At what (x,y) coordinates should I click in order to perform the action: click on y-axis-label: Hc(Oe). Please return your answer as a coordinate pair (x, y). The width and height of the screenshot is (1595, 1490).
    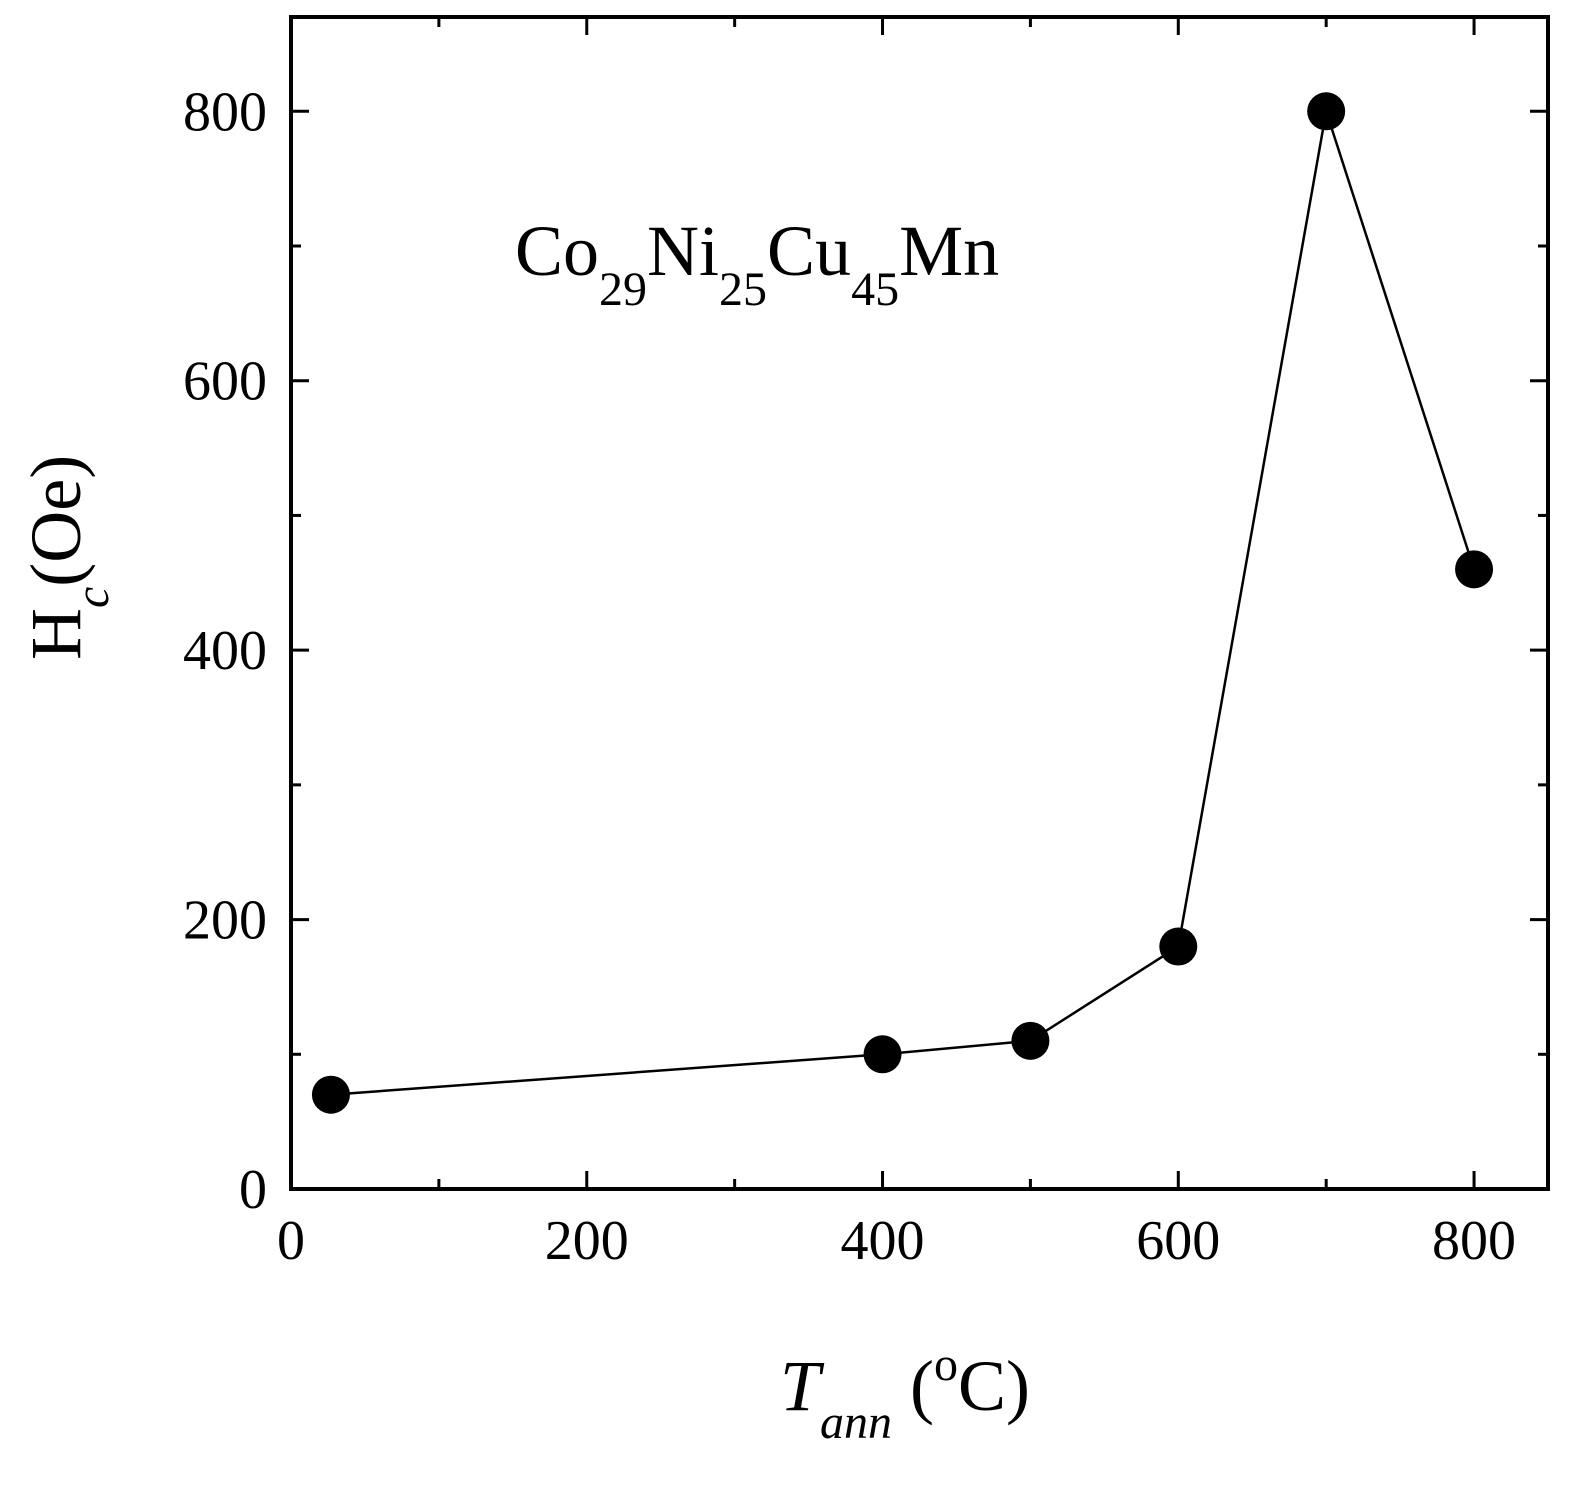
    Looking at the image, I should click on (67, 557).